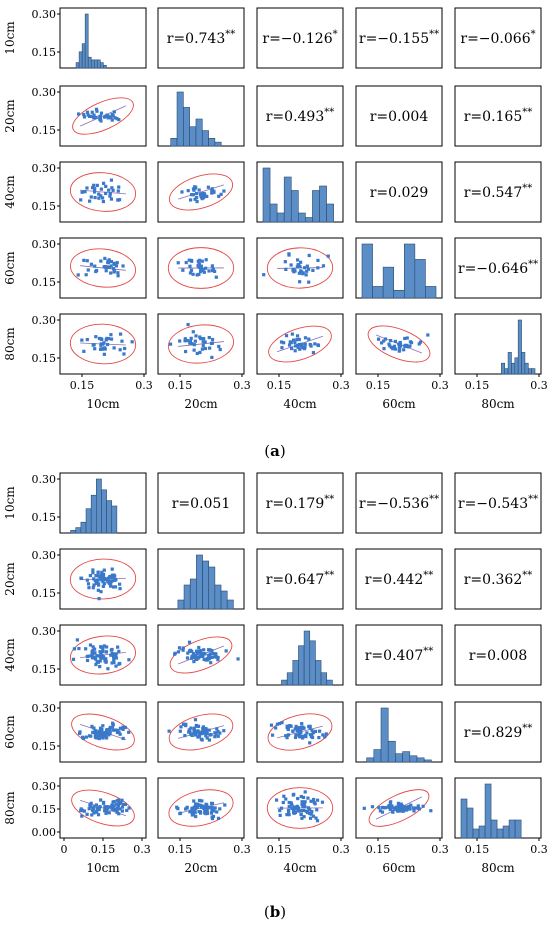  Describe the element at coordinates (10, 503) in the screenshot. I see `y-axis-label: 10cm` at that location.